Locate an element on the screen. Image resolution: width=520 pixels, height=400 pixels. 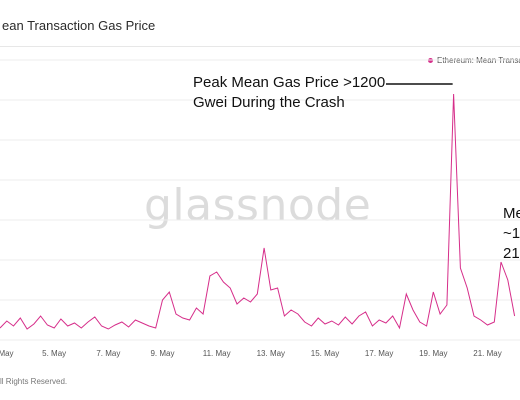
x-tick-label: 17. May is located at coordinates (379, 353).